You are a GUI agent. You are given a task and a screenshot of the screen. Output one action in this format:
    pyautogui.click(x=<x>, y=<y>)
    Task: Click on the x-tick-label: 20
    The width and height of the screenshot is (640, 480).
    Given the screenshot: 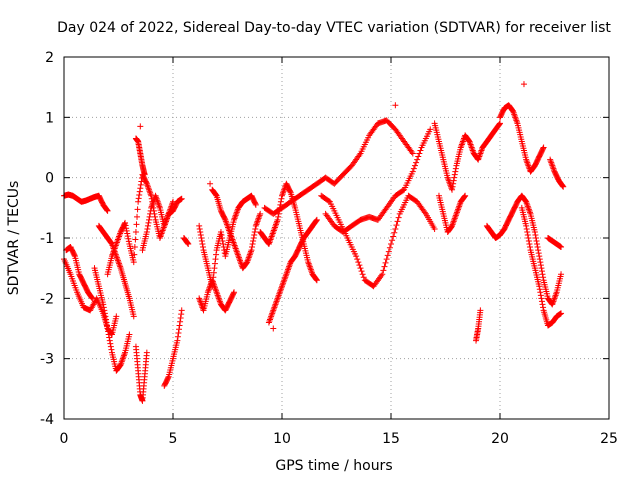 What is the action you would take?
    pyautogui.click(x=500, y=439)
    